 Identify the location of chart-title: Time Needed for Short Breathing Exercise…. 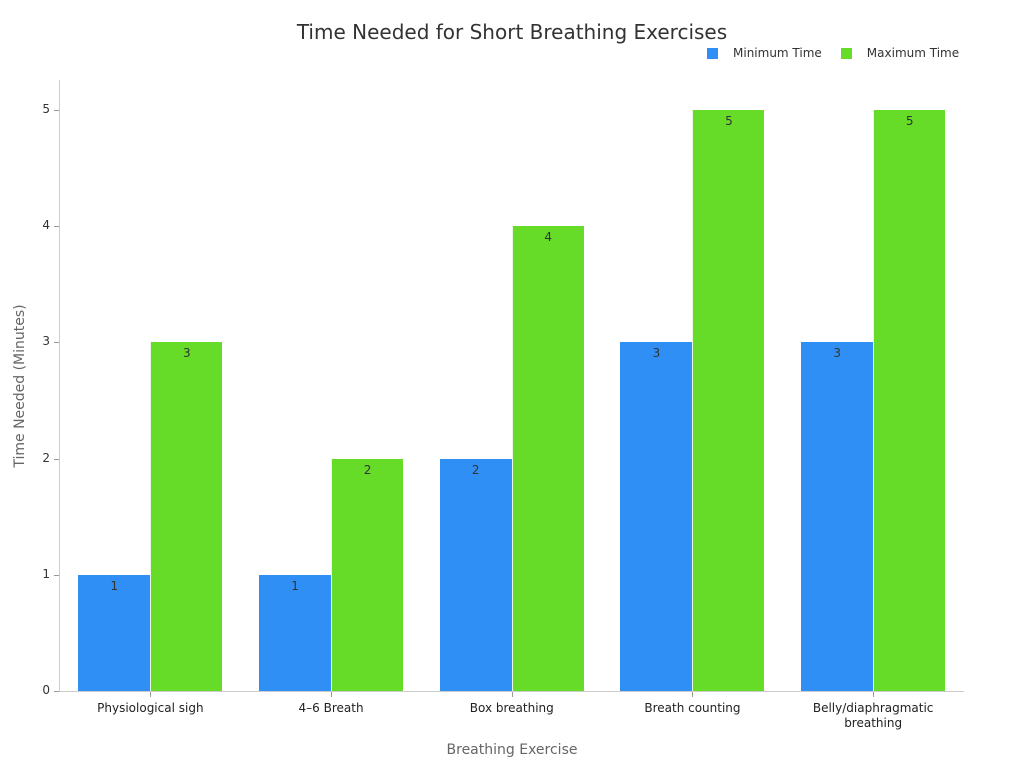
(512, 32).